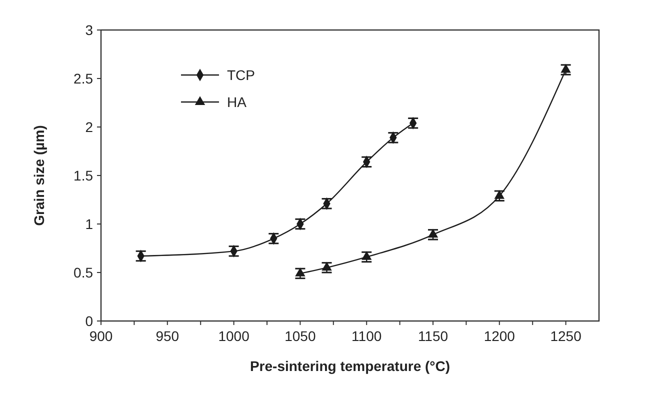  Describe the element at coordinates (89, 127) in the screenshot. I see `y-tick-label: 2` at that location.